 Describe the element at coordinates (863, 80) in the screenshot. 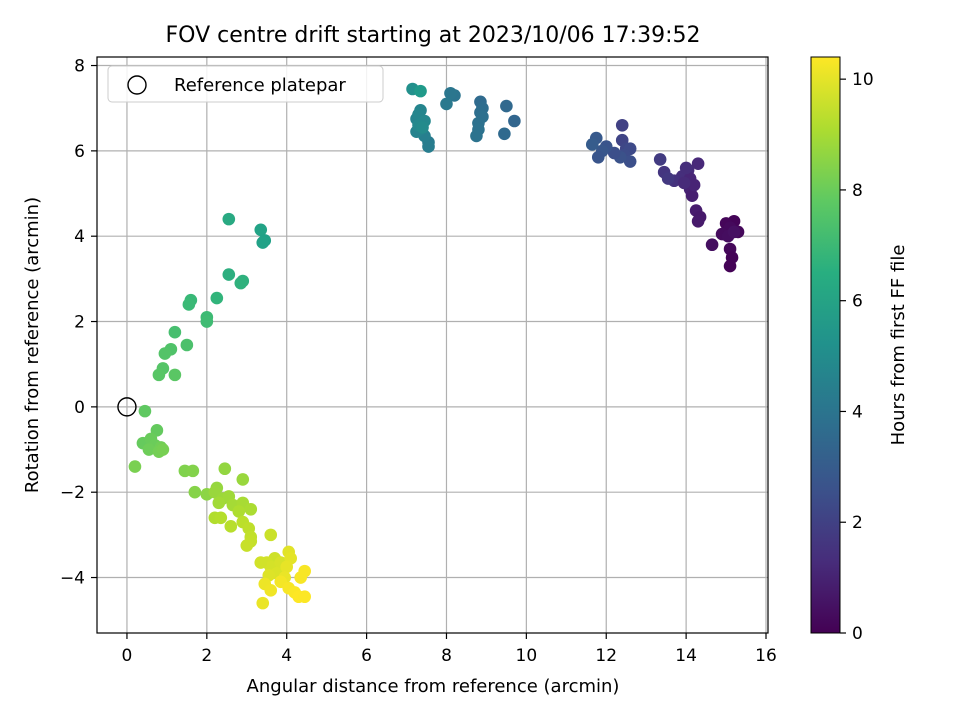

I see `colorbar-tick-label: 10` at that location.